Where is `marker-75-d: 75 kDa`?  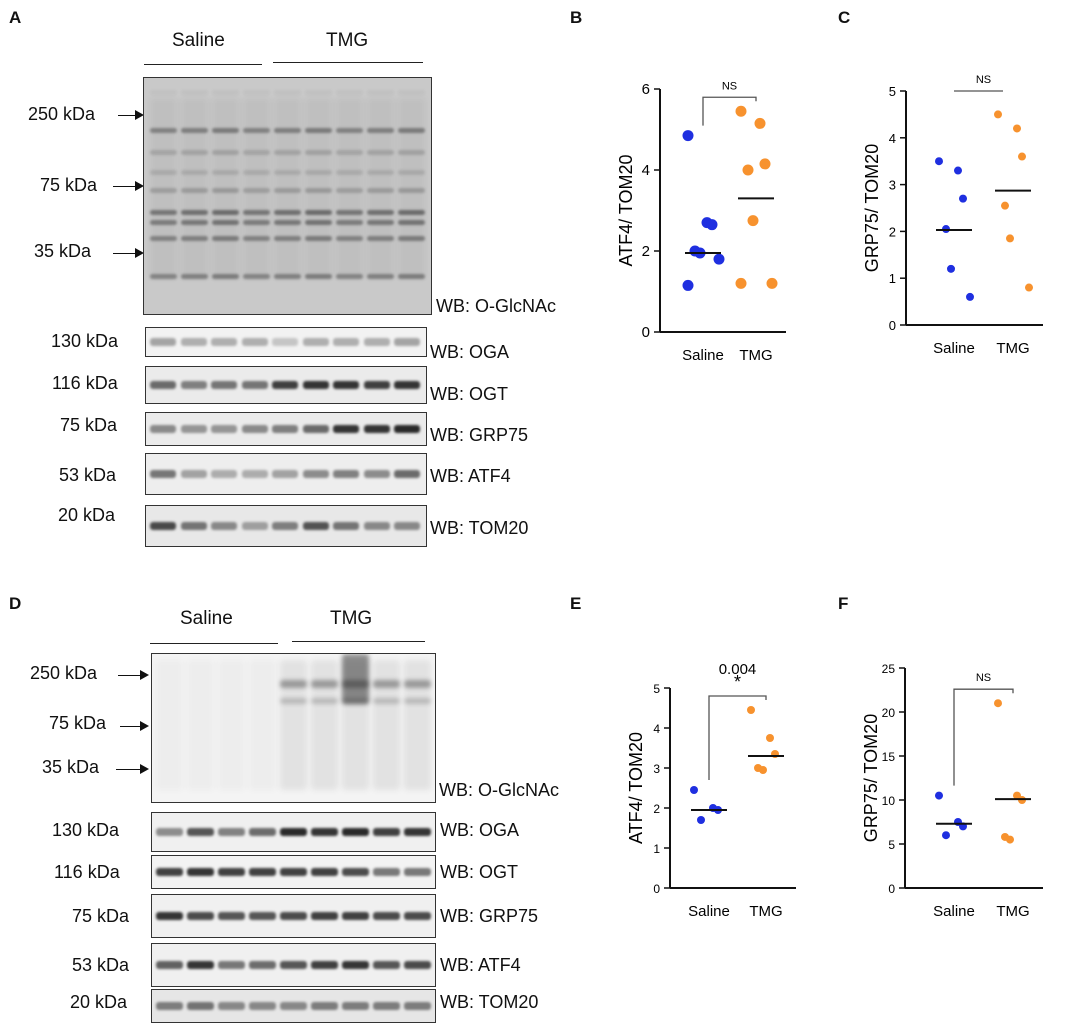 marker-75-d: 75 kDa is located at coordinates (78, 723).